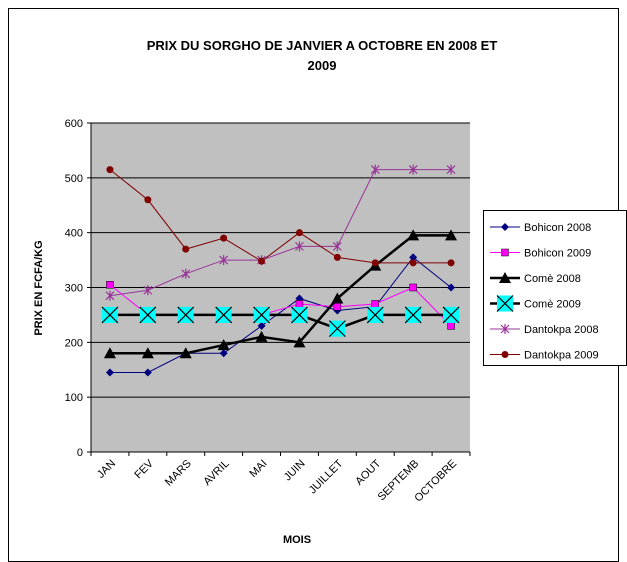  Describe the element at coordinates (561, 330) in the screenshot. I see `legend-label: Dantokpa 2008` at that location.